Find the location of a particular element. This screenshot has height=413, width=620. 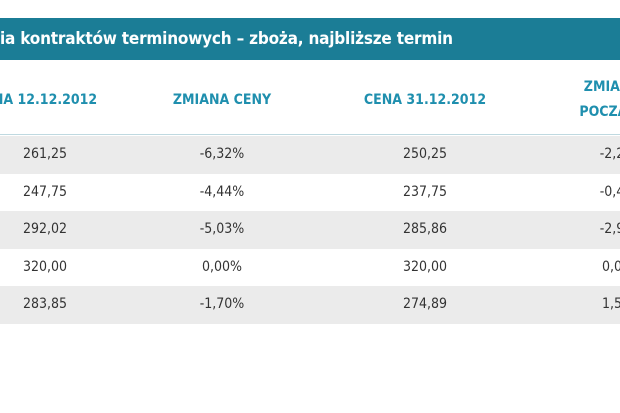

table-row: 292,02 -5,03% 285,86 -2,9 is located at coordinates (310, 230).